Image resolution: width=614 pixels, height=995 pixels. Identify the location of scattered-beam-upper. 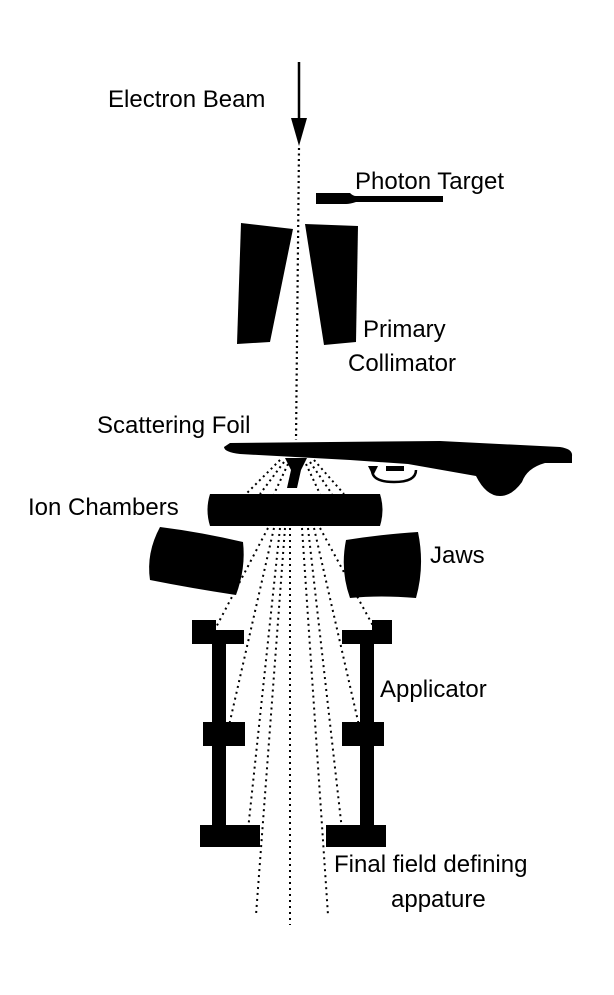
(295, 477).